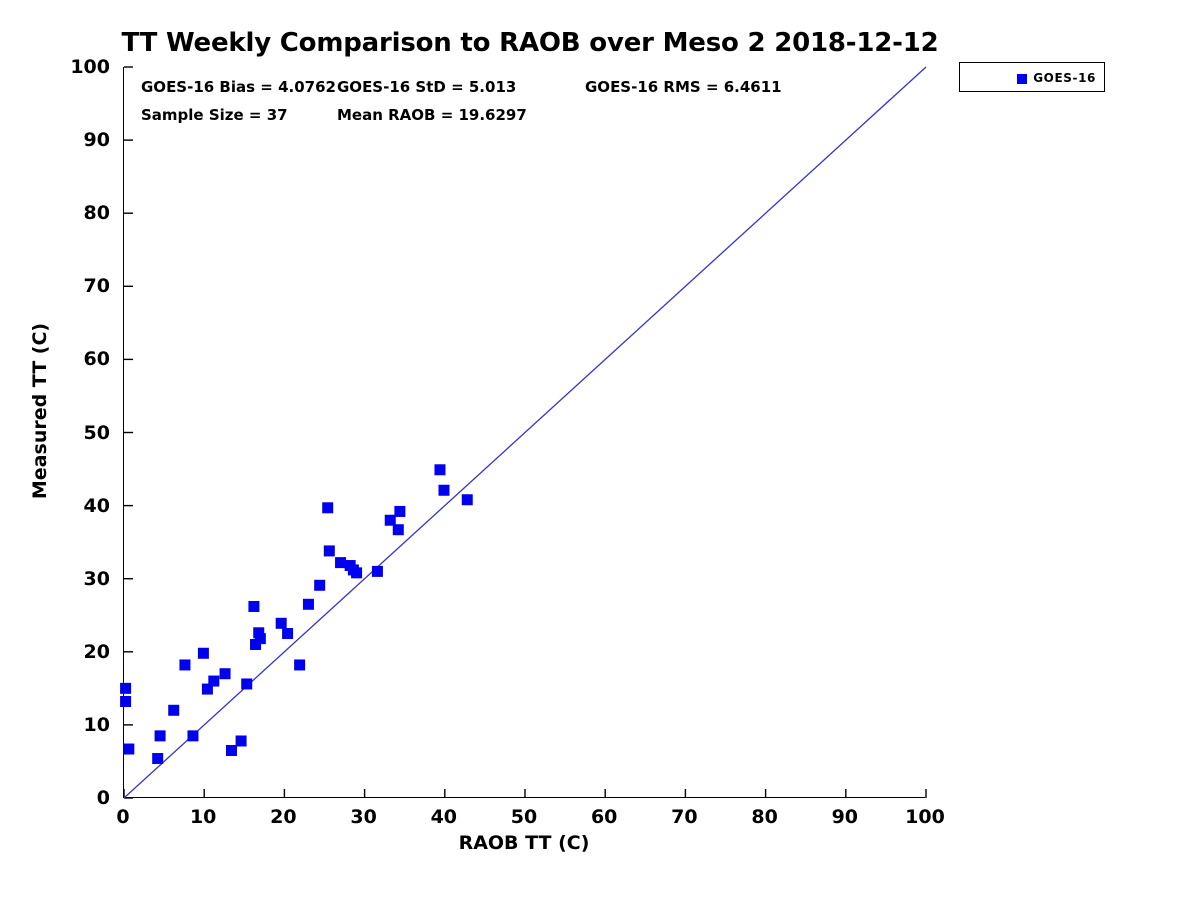 This screenshot has height=900, width=1200. What do you see at coordinates (90, 67) in the screenshot?
I see `y-tick-label: 100` at bounding box center [90, 67].